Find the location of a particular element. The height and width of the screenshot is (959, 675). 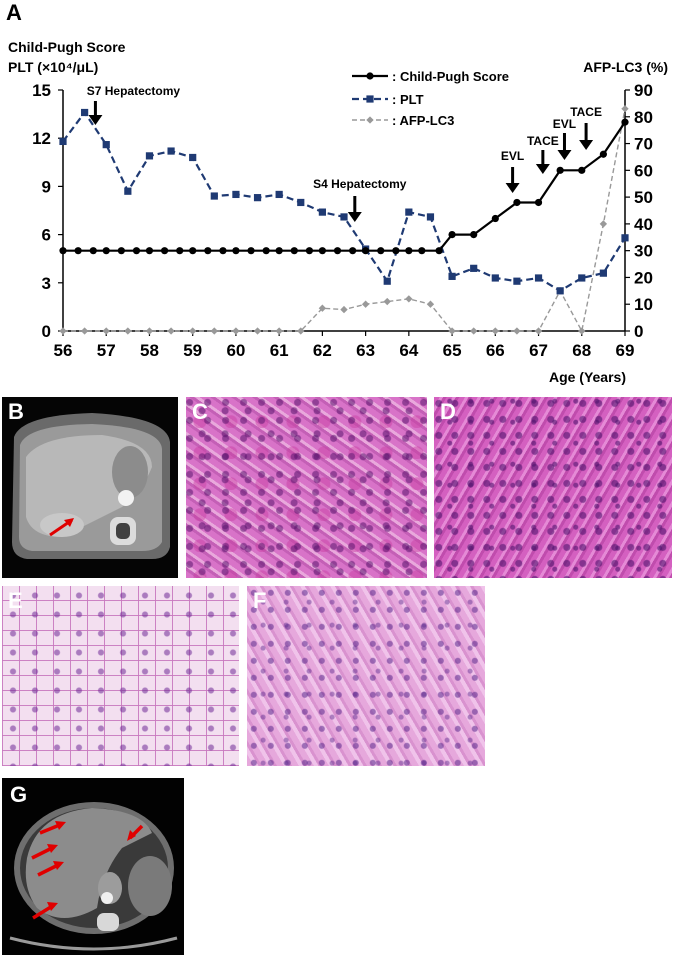

histology-image-d: D is located at coordinates (553, 487).